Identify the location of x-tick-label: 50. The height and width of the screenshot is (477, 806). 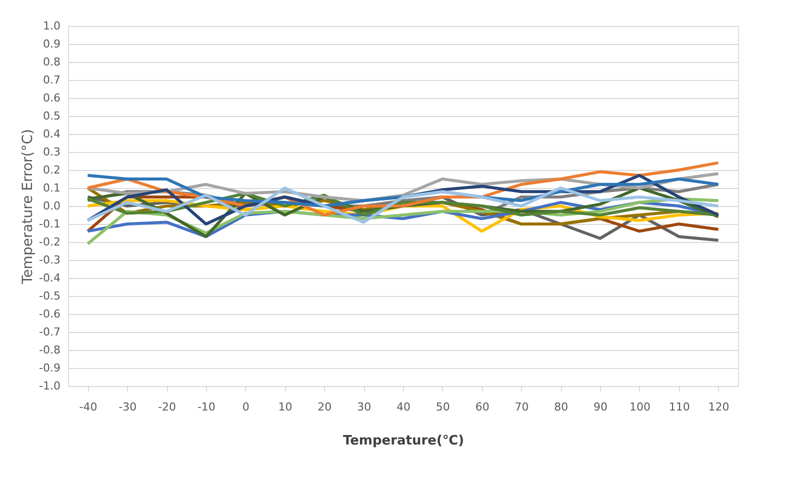
(443, 407).